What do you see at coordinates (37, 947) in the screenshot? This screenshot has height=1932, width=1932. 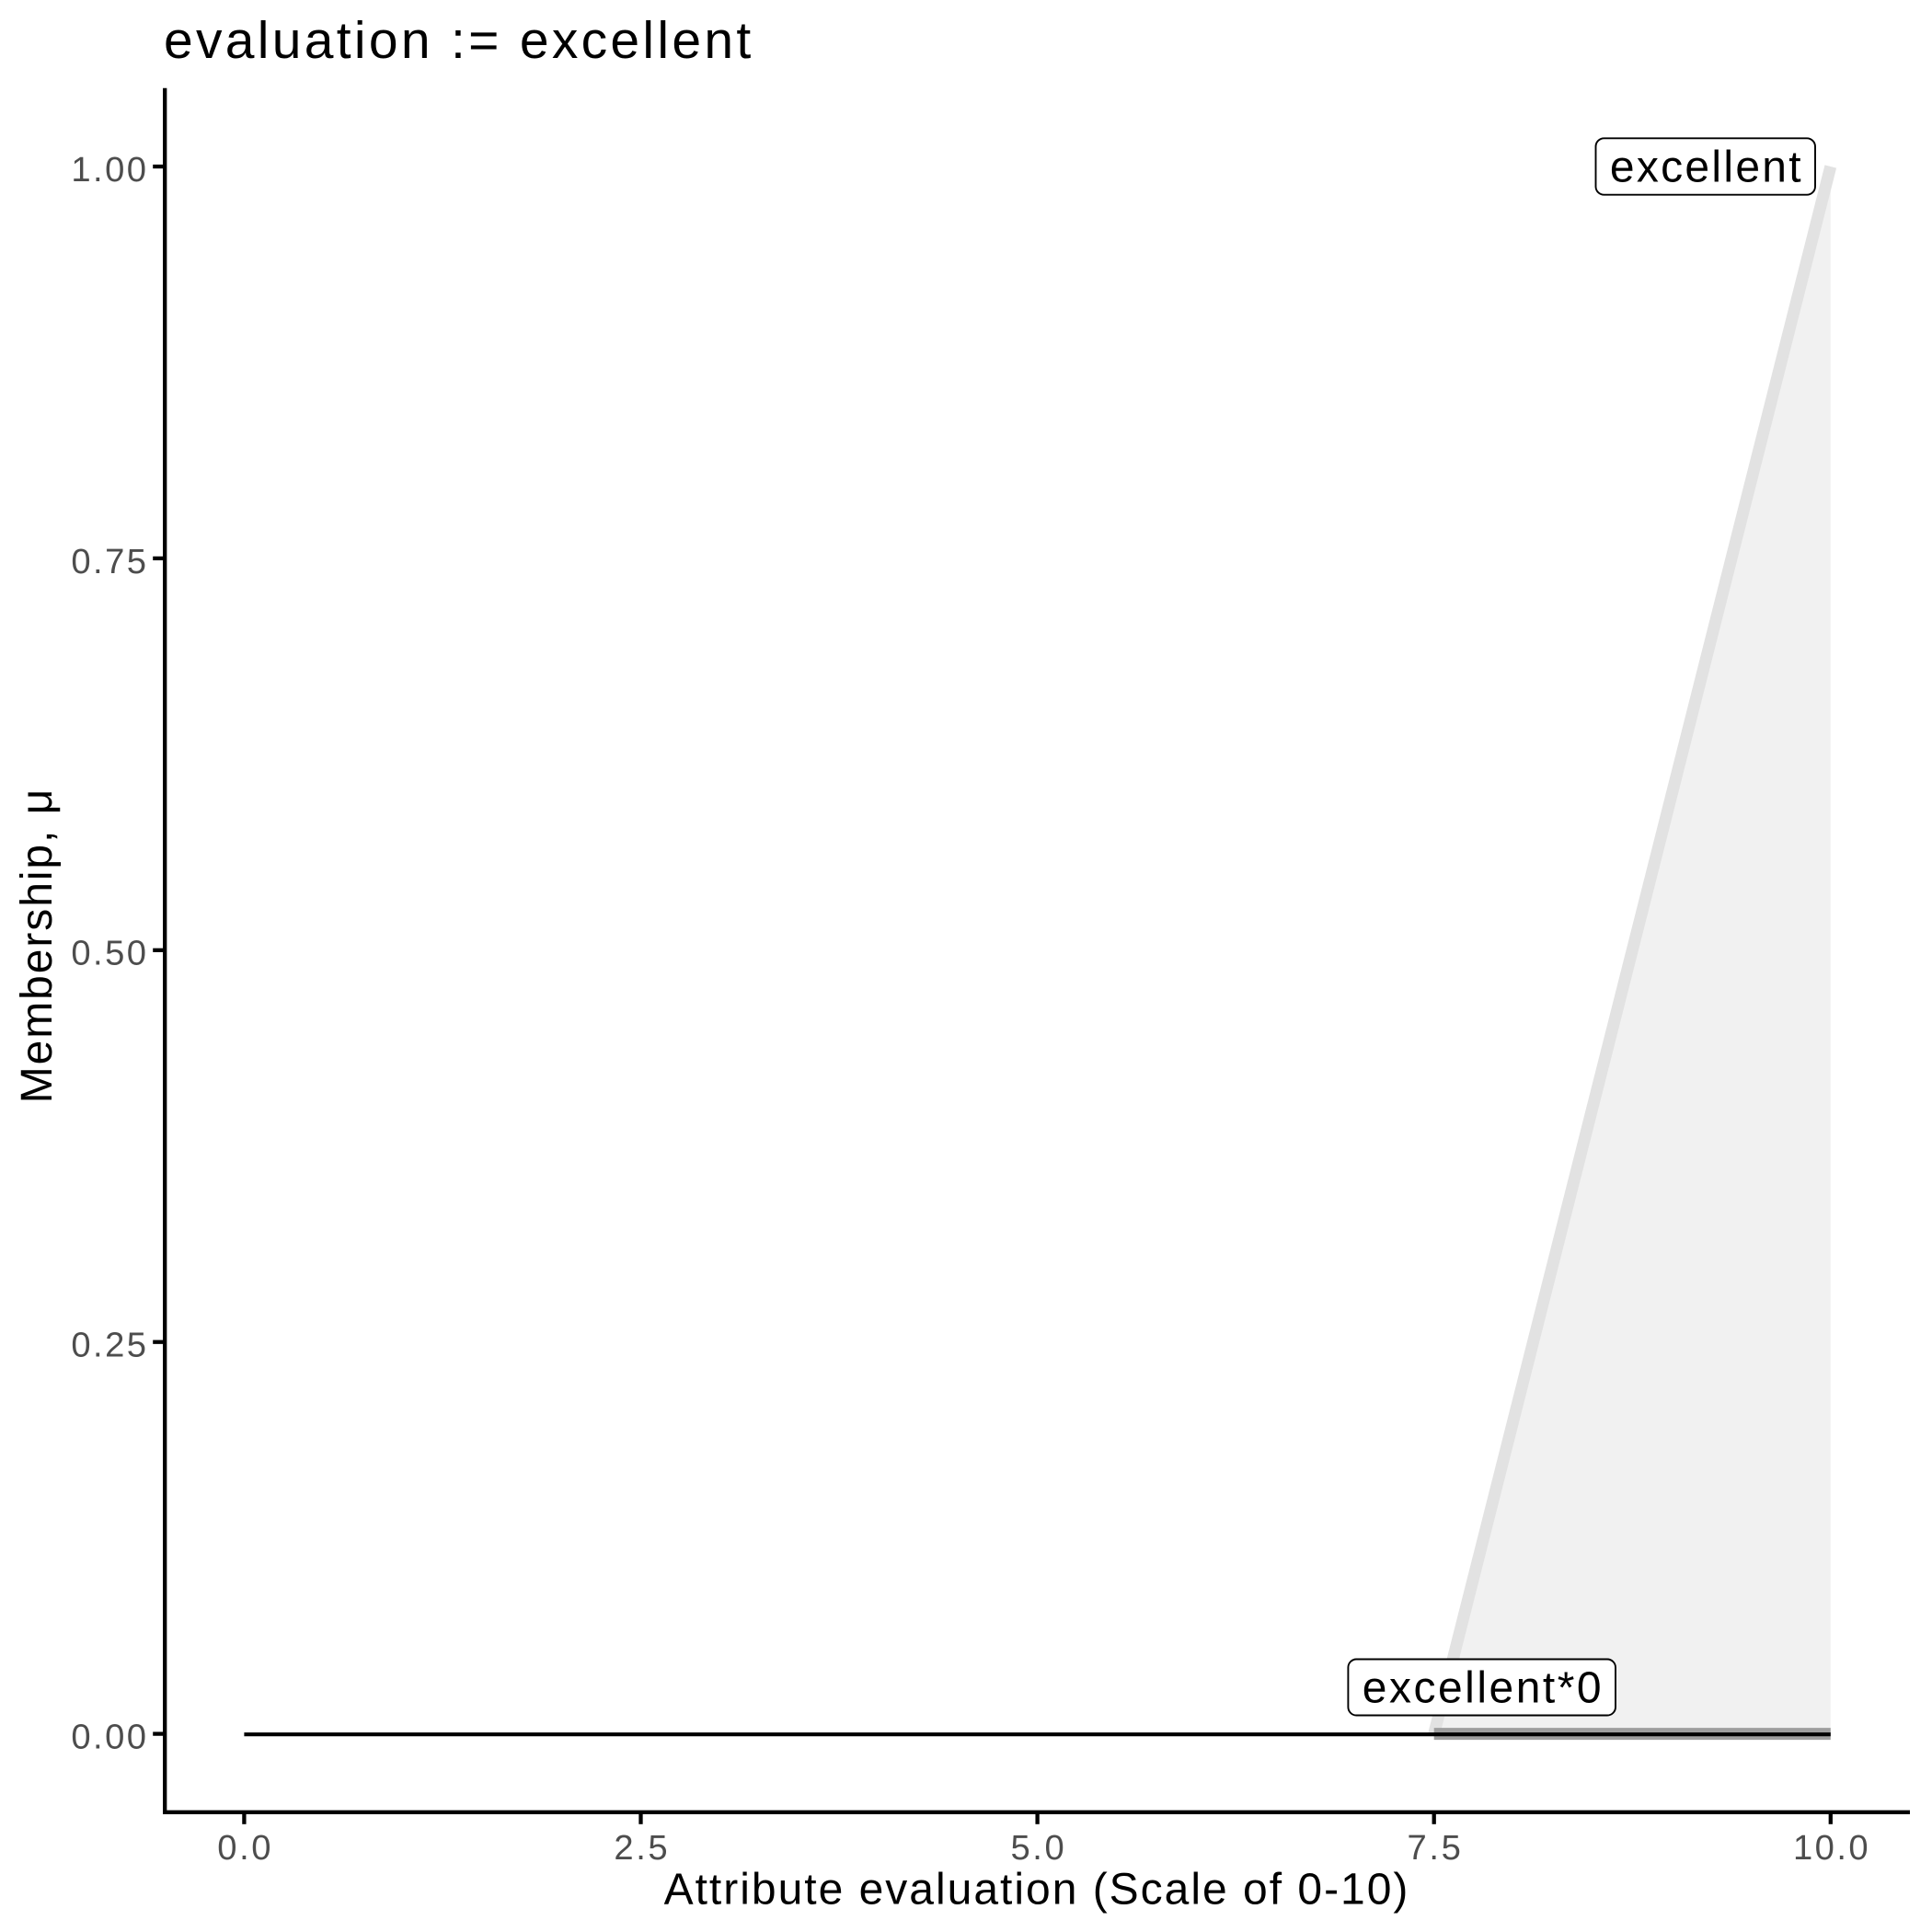 I see `svg-text: Membership, μ` at bounding box center [37, 947].